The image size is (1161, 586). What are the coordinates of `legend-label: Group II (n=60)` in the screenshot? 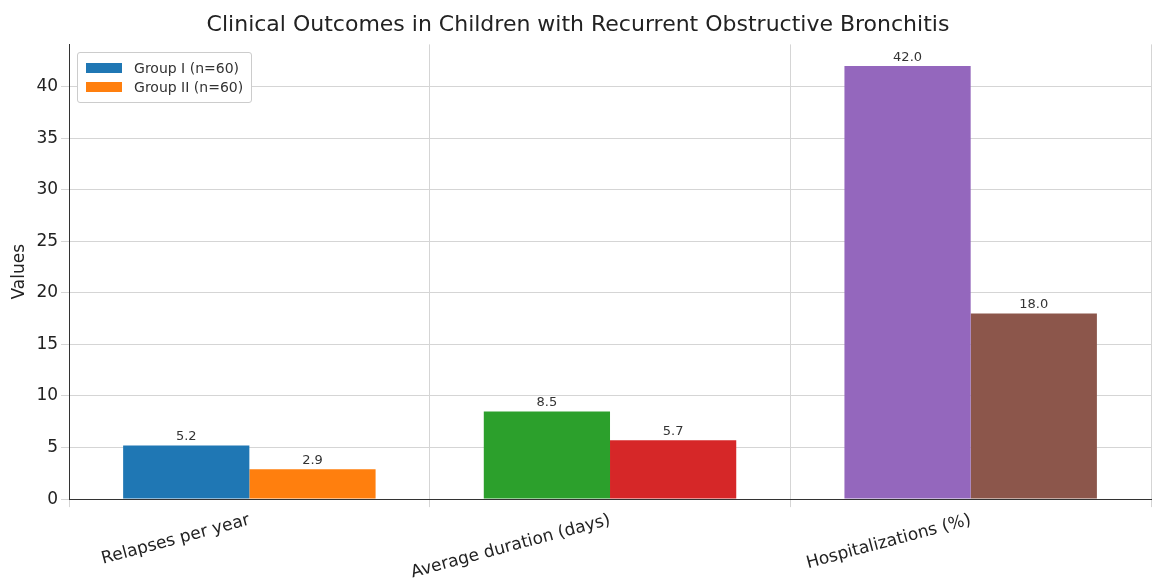 It's located at (189, 87).